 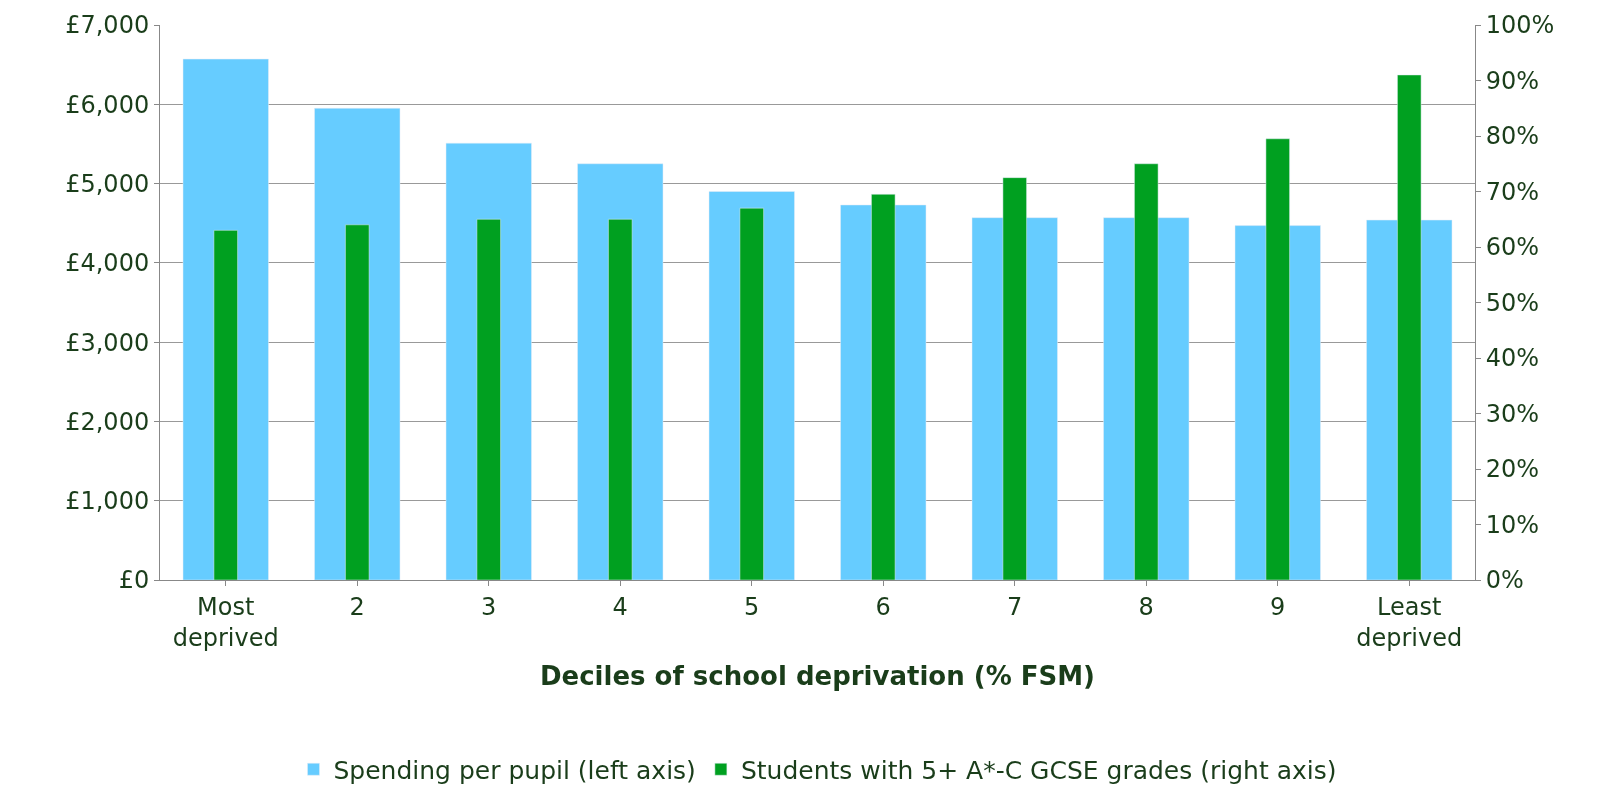 What do you see at coordinates (1146, 606) in the screenshot?
I see `x-tick-label: 8` at bounding box center [1146, 606].